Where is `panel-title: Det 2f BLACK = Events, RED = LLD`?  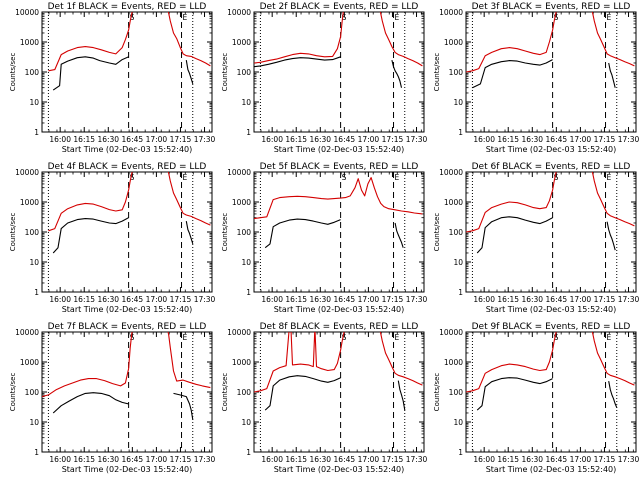
panel-title: Det 2f BLACK = Events, RED = LLD is located at coordinates (339, 7).